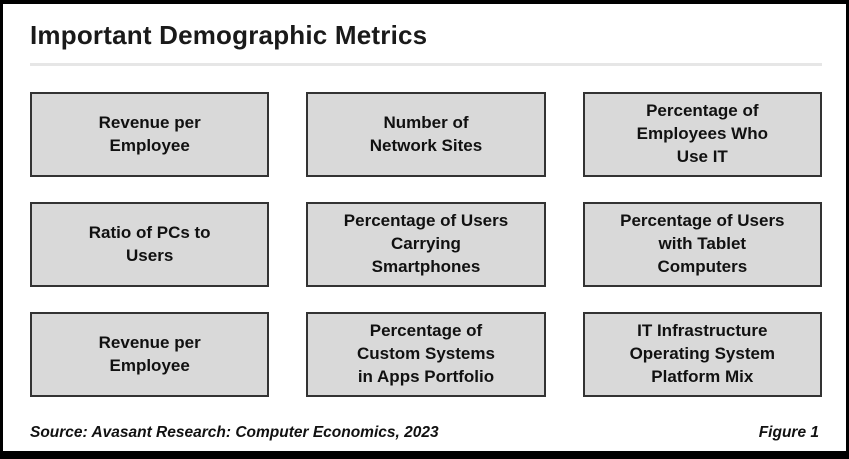 Image resolution: width=849 pixels, height=459 pixels. Describe the element at coordinates (788, 432) in the screenshot. I see `figure-number: Figure 1` at that location.